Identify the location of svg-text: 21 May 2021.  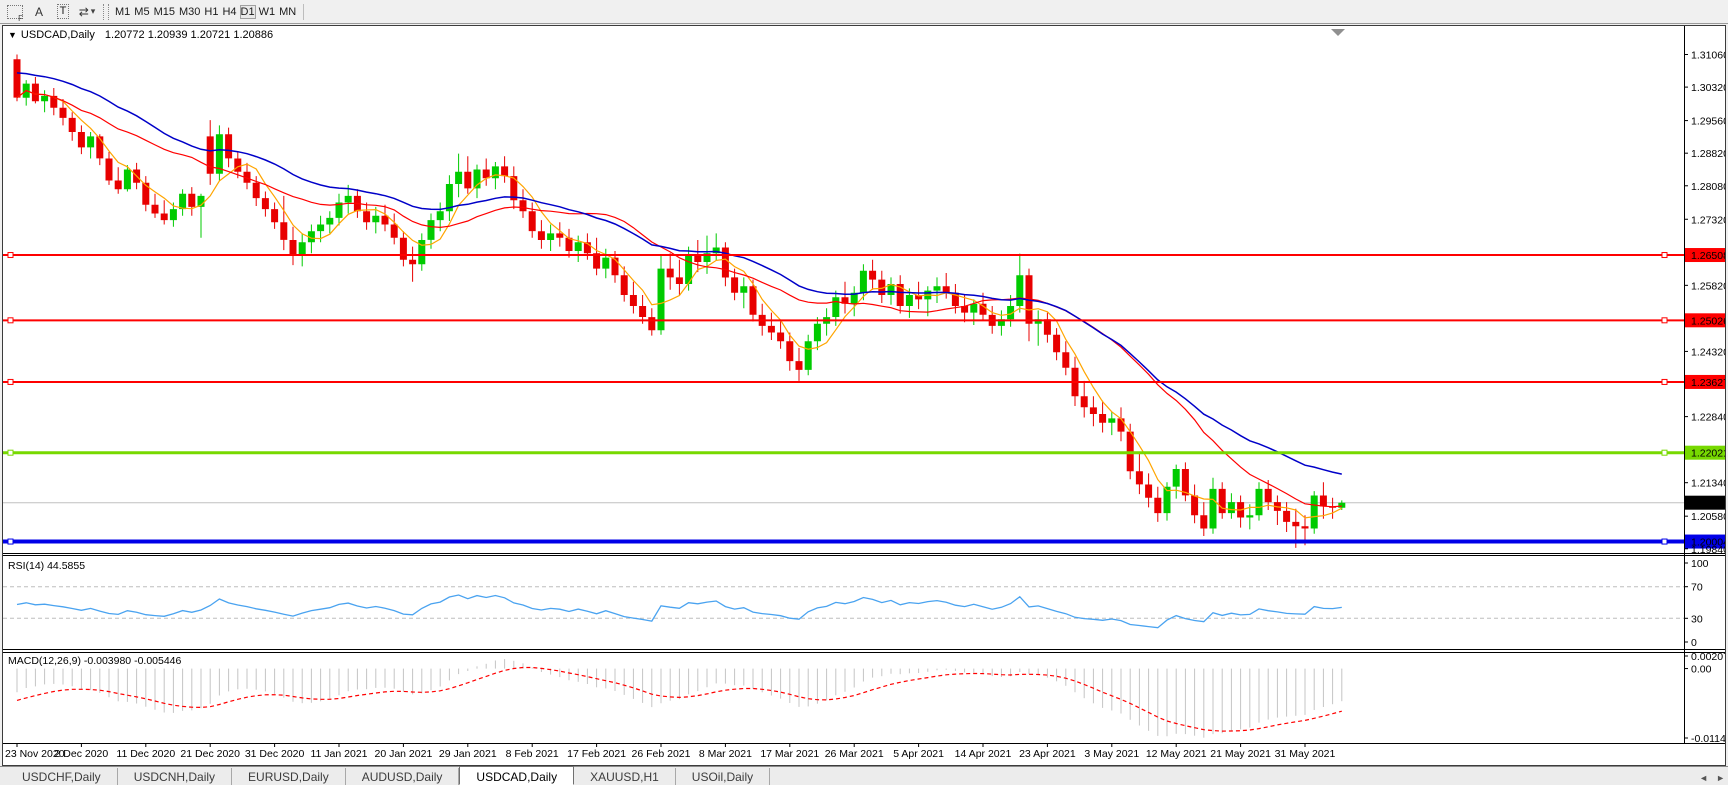
(1240, 754).